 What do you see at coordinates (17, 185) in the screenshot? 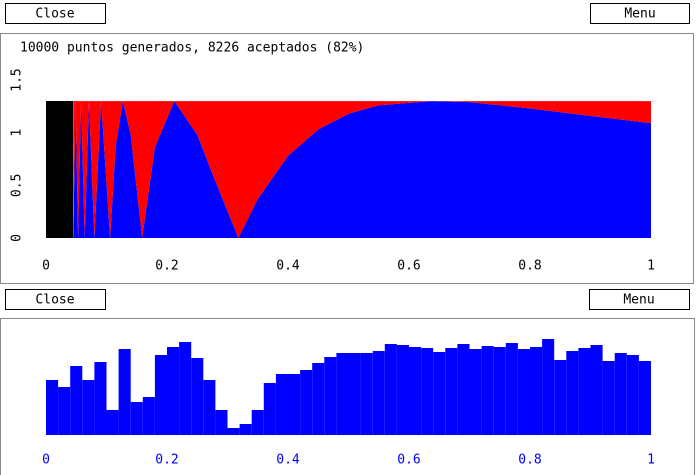
I see `y-tick-label: 0.5` at bounding box center [17, 185].